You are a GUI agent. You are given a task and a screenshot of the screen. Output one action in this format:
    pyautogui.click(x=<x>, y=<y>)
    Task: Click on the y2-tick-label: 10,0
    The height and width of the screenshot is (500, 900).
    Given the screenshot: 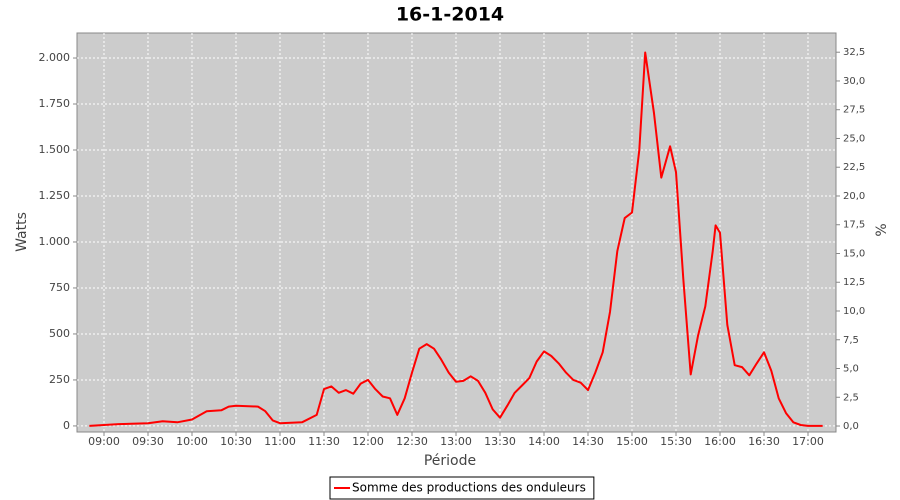 What is the action you would take?
    pyautogui.click(x=854, y=311)
    